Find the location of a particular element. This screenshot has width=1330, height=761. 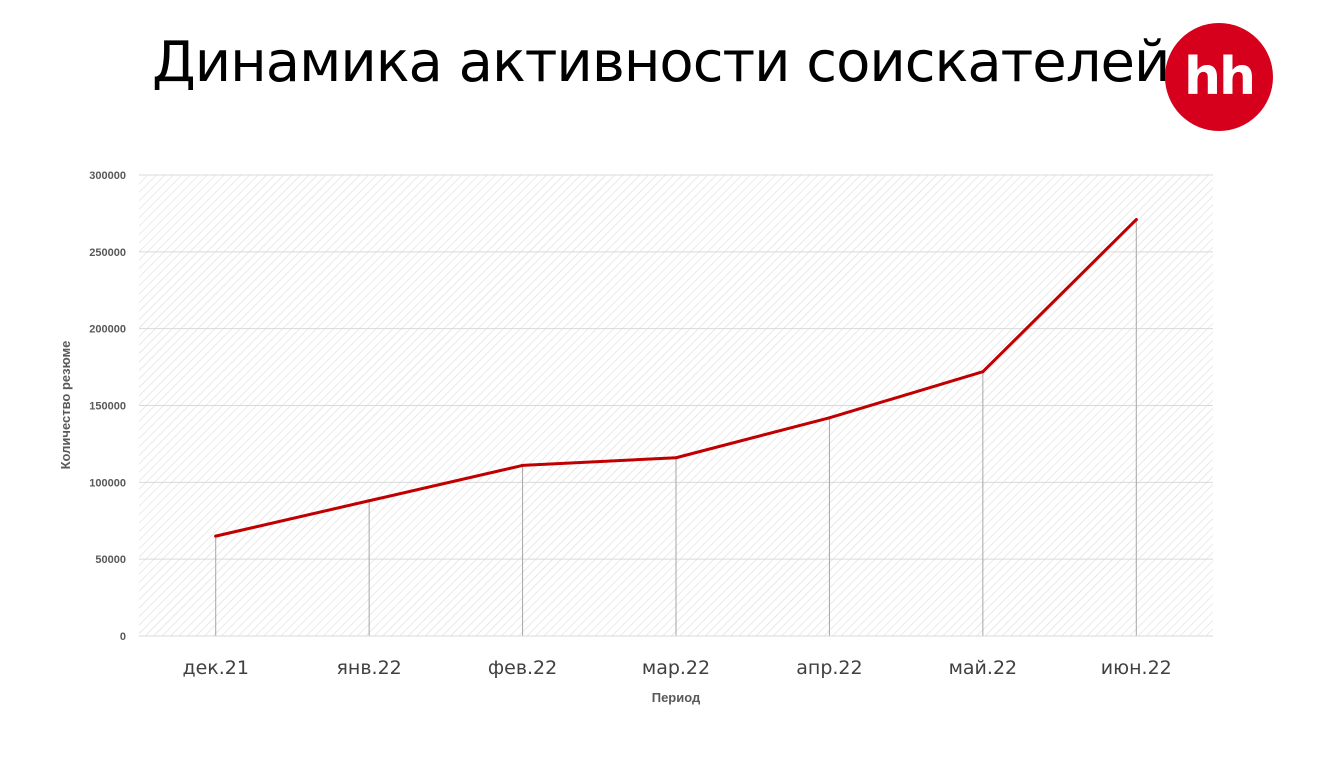

x-axis-title: Период is located at coordinates (676, 697).